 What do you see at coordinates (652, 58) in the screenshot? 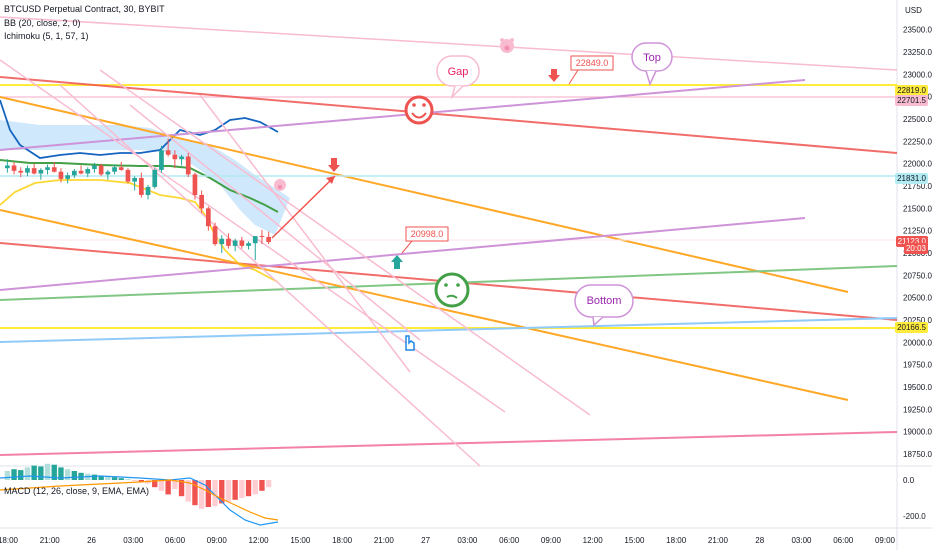
I see `top-label: Top` at bounding box center [652, 58].